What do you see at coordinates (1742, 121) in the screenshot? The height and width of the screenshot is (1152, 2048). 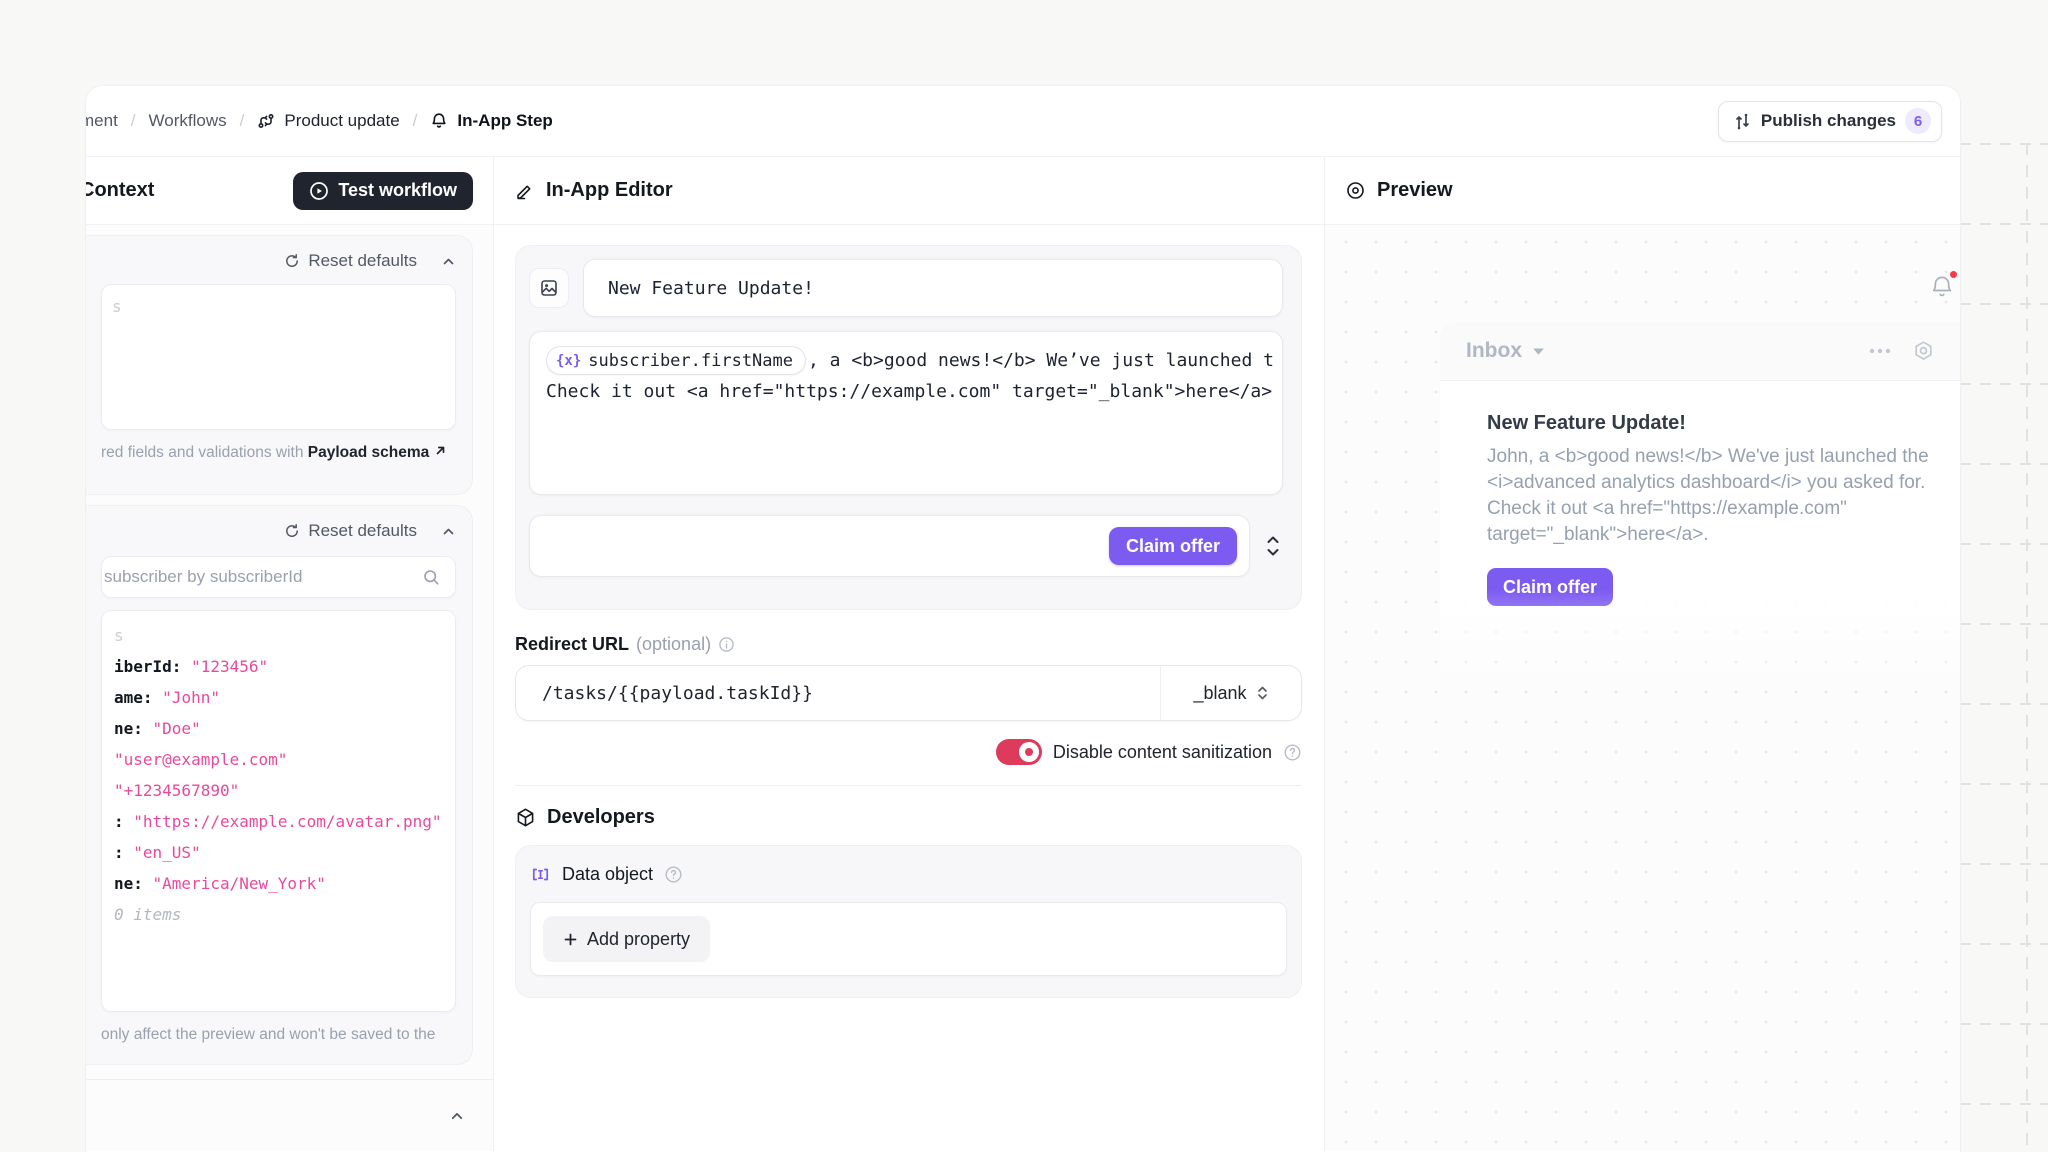 I see `publish-diff-icon` at bounding box center [1742, 121].